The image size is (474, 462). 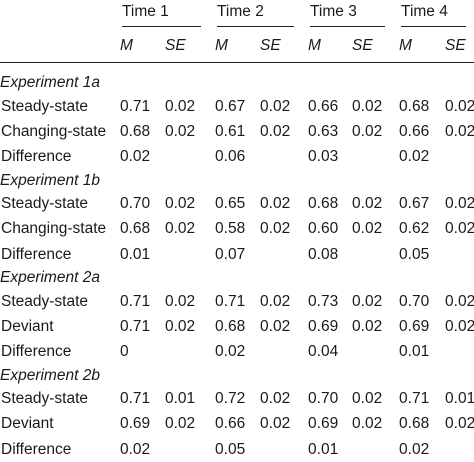 What do you see at coordinates (414, 229) in the screenshot?
I see `mean-cell: 0.62` at bounding box center [414, 229].